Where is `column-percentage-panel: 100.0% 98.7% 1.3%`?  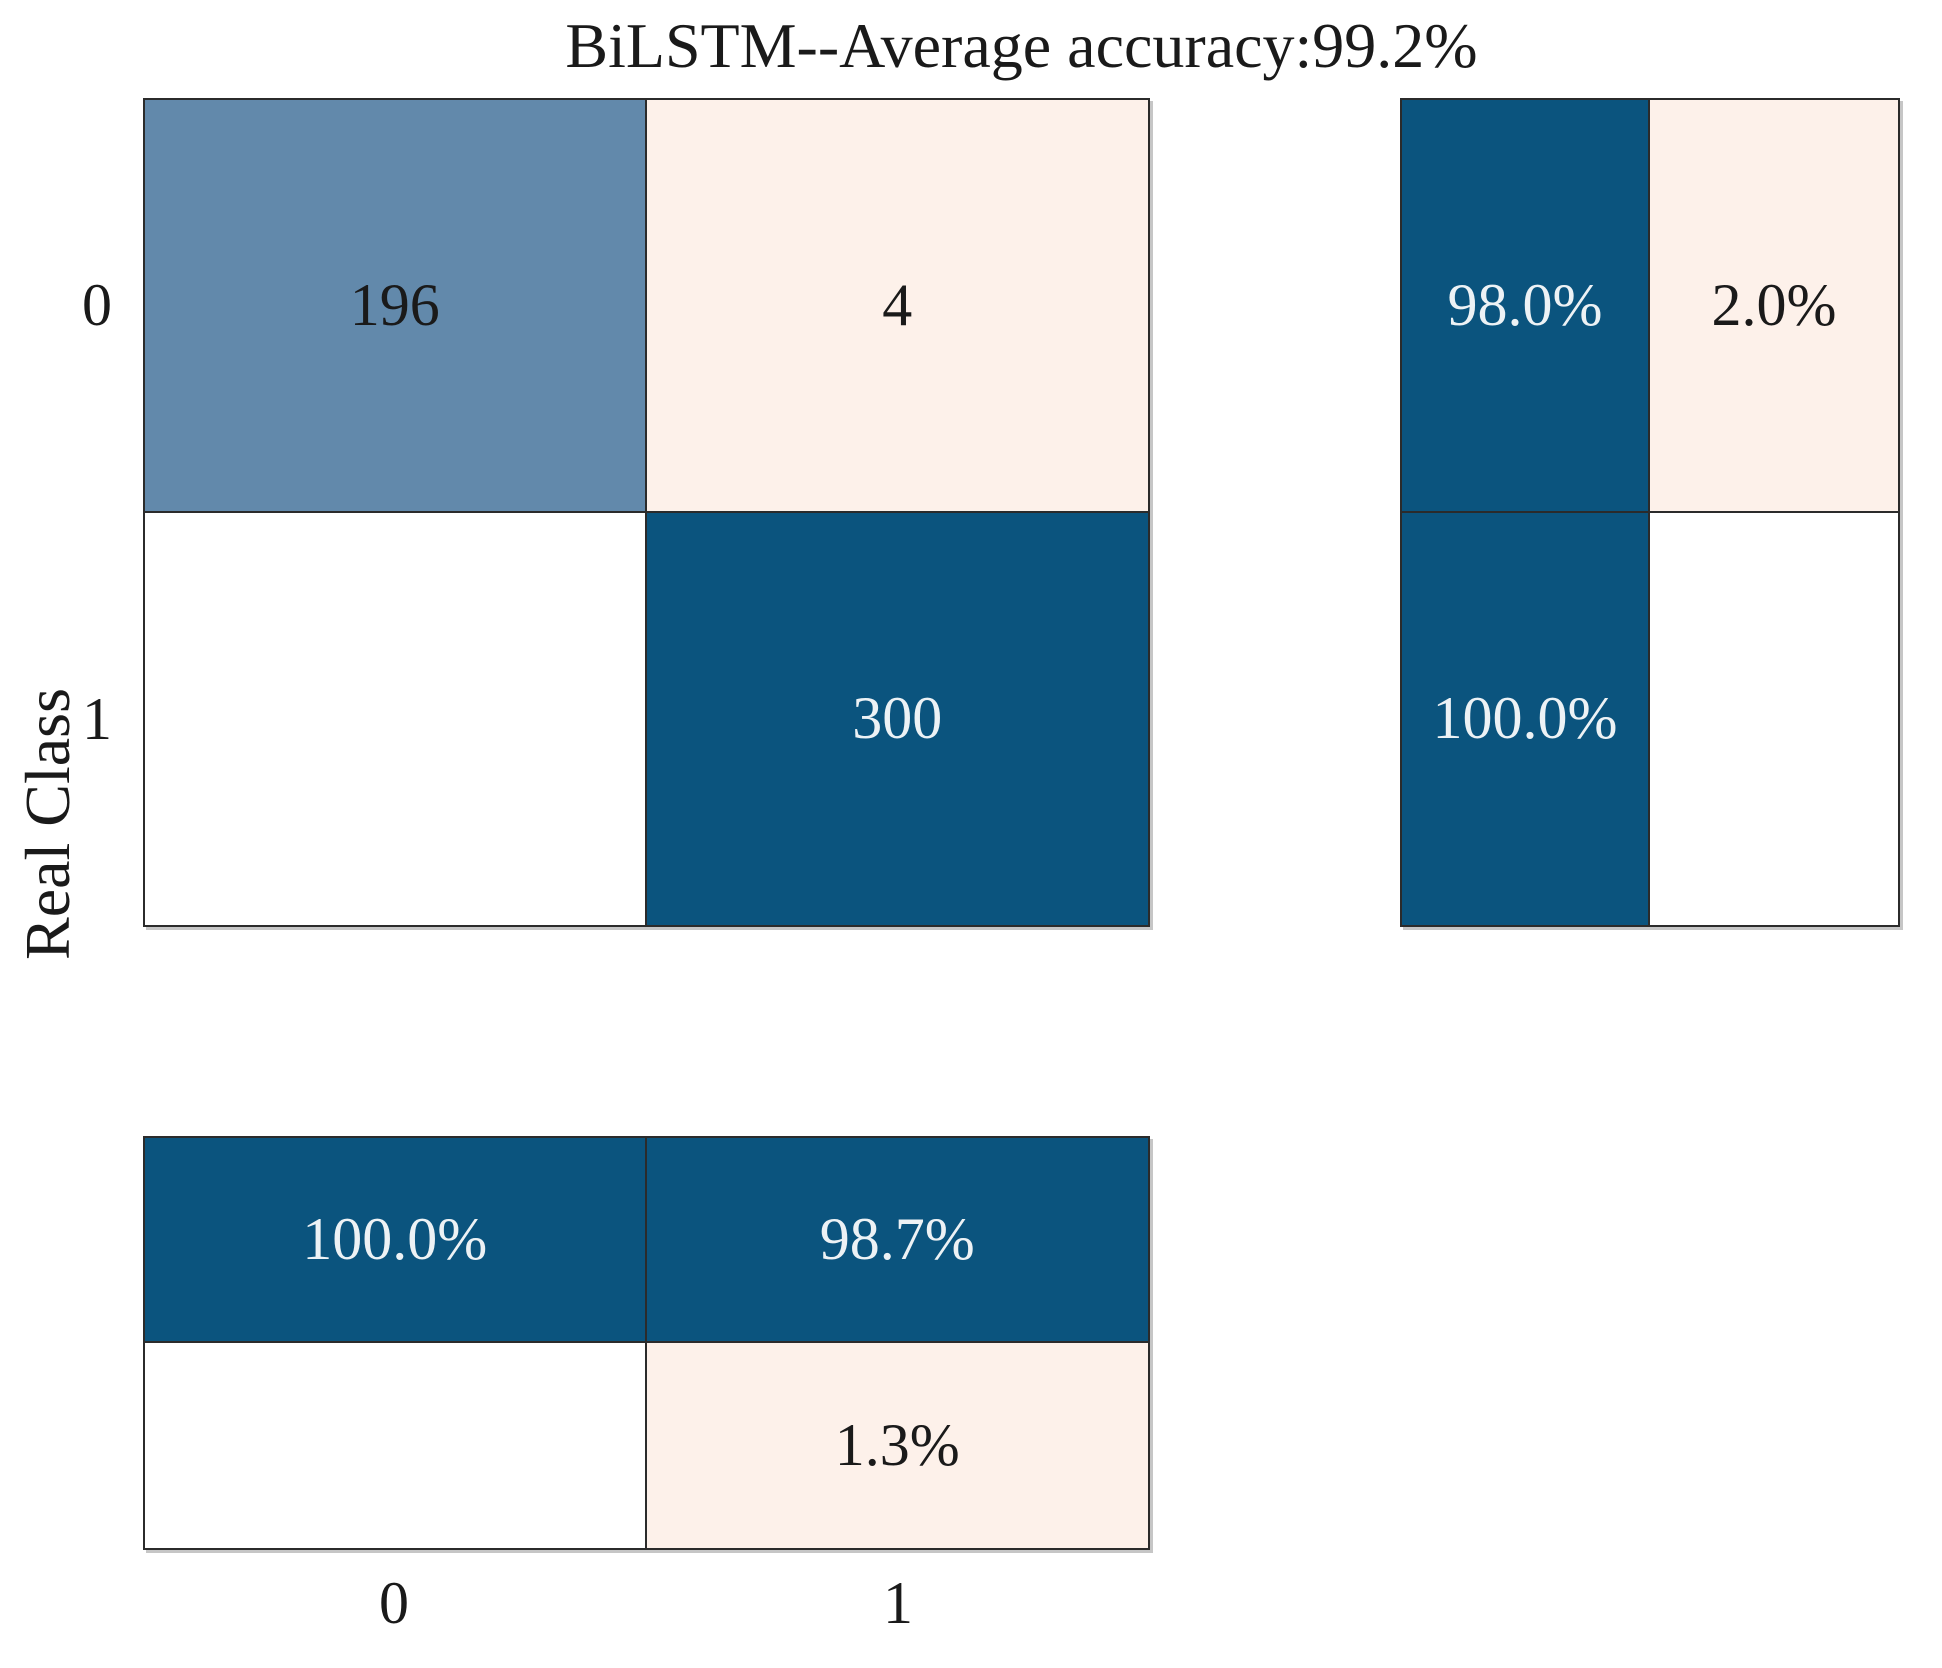 column-percentage-panel: 100.0% 98.7% 1.3% is located at coordinates (646, 1343).